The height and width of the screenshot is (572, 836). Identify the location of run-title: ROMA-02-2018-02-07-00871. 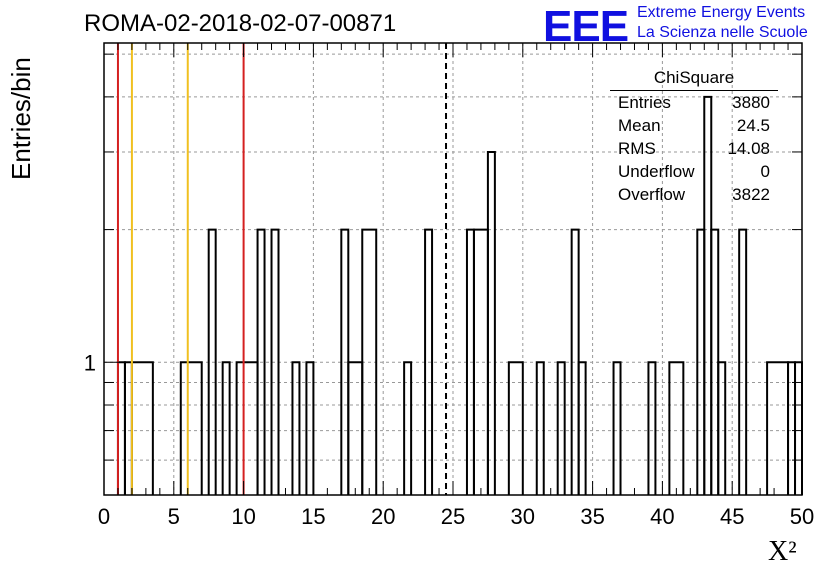
(240, 23).